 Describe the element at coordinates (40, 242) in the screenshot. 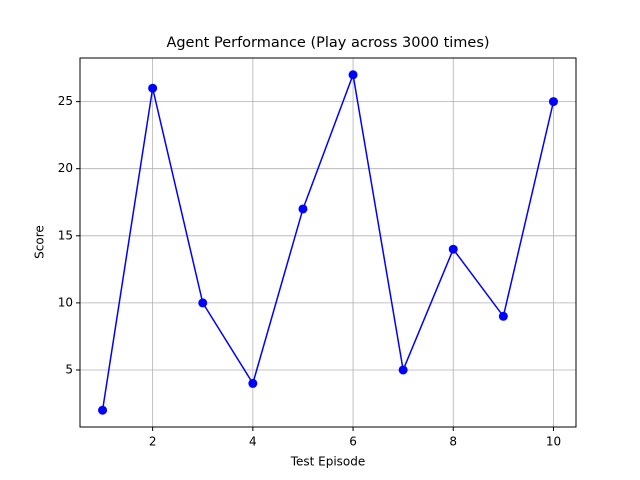

I see `y-axis-label: Score` at that location.